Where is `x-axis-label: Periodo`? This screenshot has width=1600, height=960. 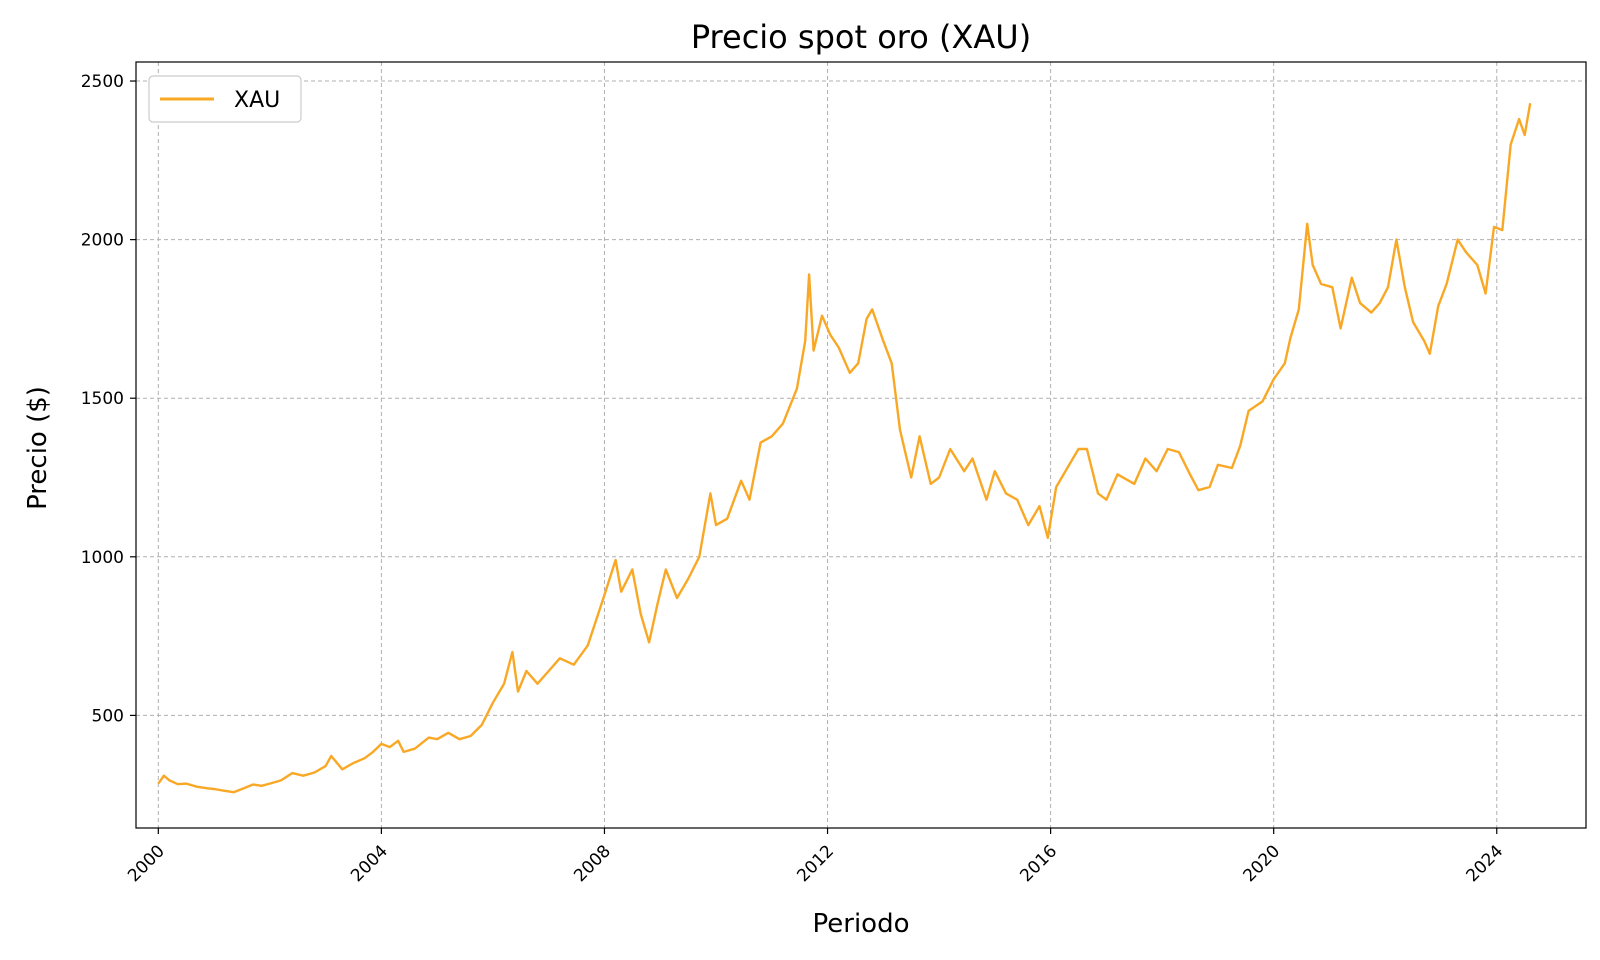
x-axis-label: Periodo is located at coordinates (861, 924).